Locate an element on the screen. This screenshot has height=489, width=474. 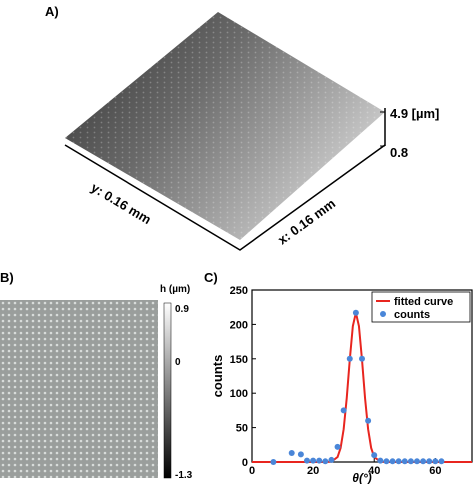
base-axes is located at coordinates (225, 197).